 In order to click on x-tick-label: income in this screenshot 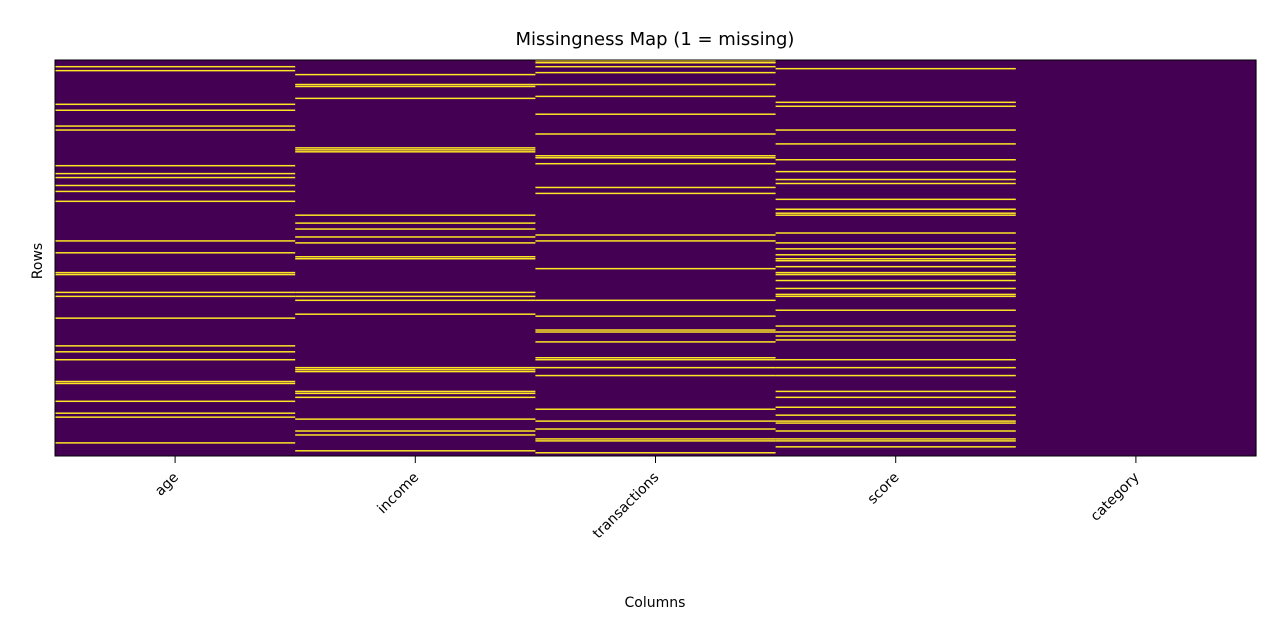, I will do `click(399, 494)`.